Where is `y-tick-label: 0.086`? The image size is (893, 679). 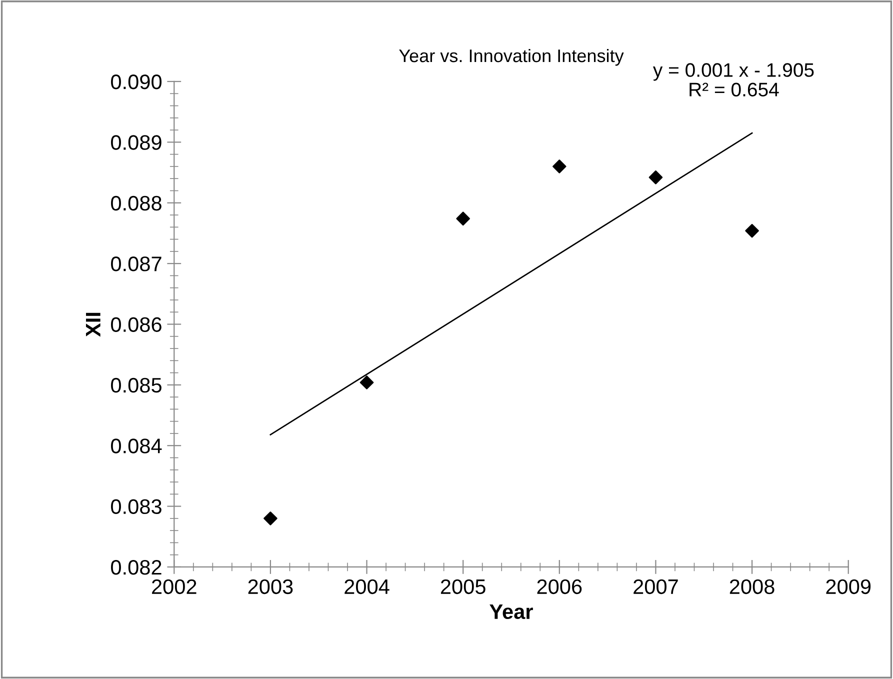 y-tick-label: 0.086 is located at coordinates (136, 324).